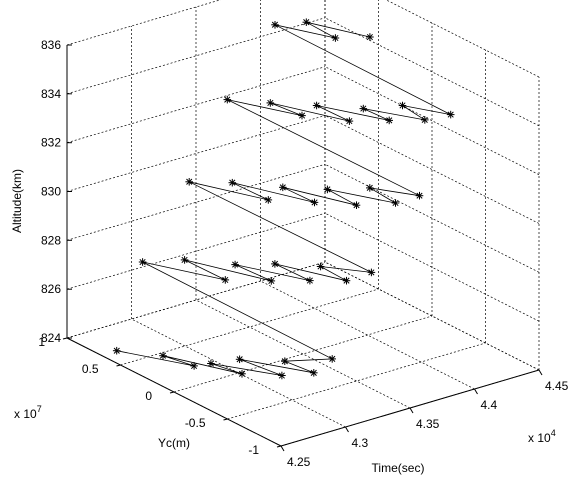 The image size is (578, 483). What do you see at coordinates (557, 386) in the screenshot?
I see `x-tick-label: 4.45` at bounding box center [557, 386].